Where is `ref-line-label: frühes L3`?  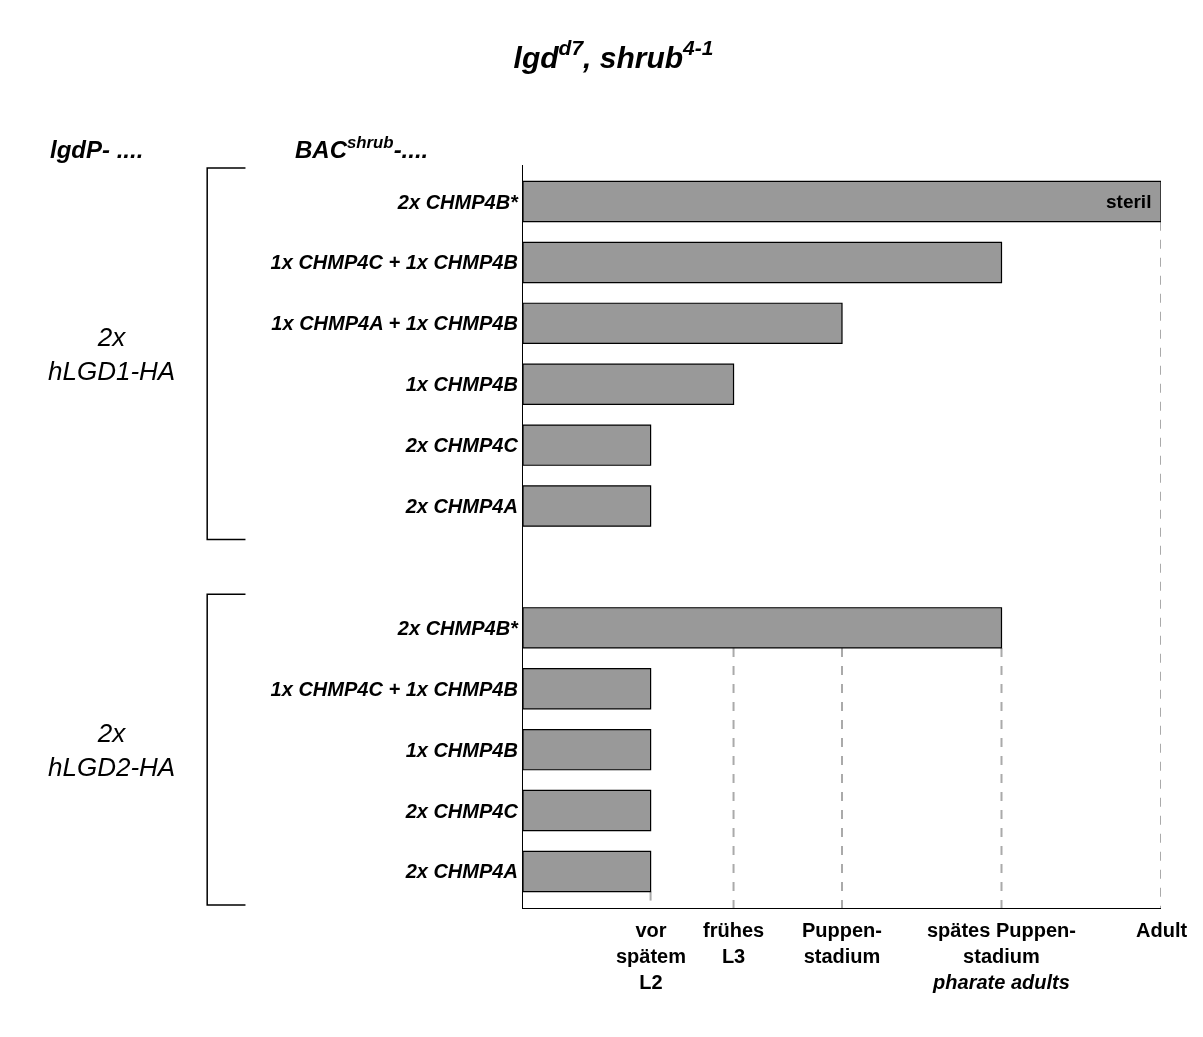
ref-line-label: frühes L3 is located at coordinates (734, 943).